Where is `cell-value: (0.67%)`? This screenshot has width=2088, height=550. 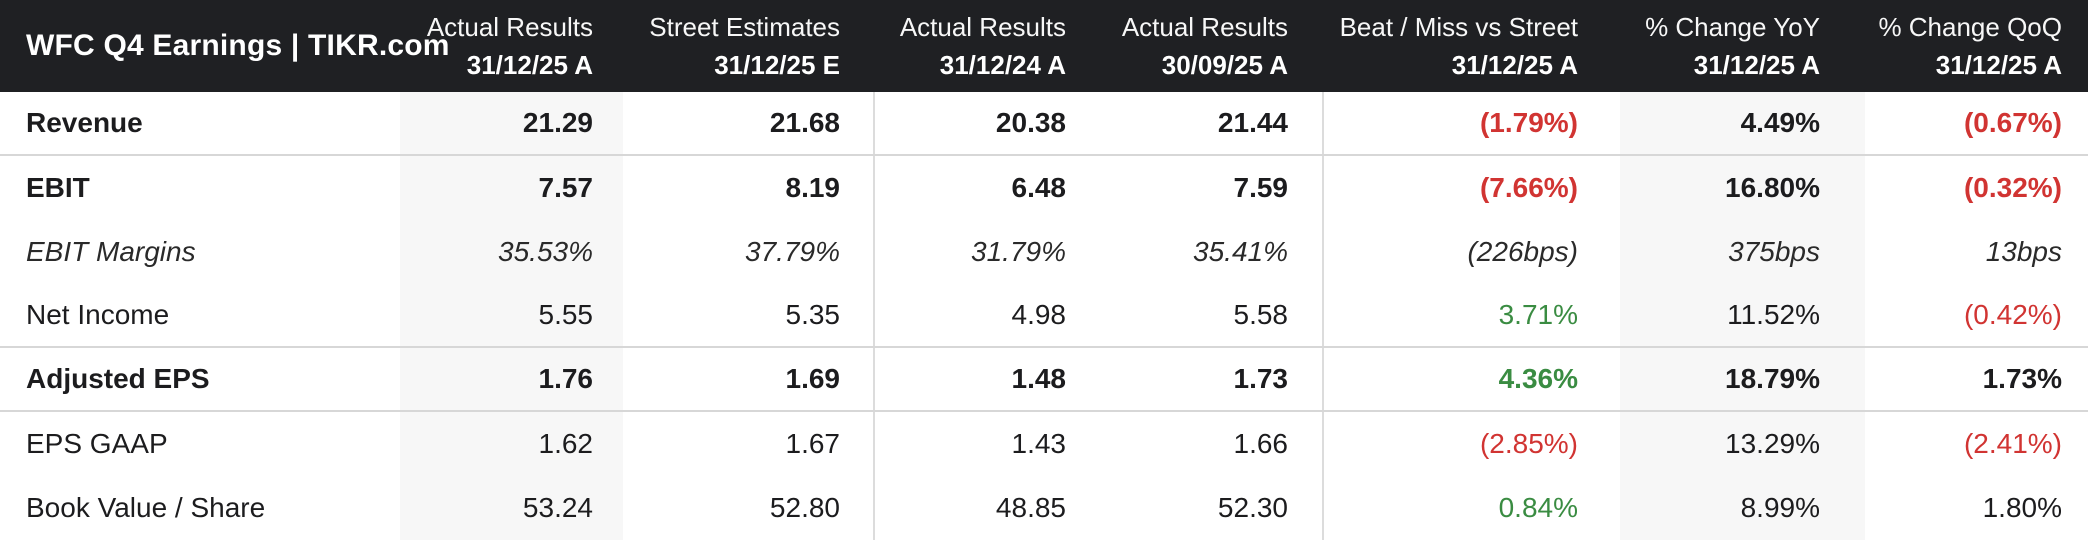
cell-value: (0.67%) is located at coordinates (2012, 122).